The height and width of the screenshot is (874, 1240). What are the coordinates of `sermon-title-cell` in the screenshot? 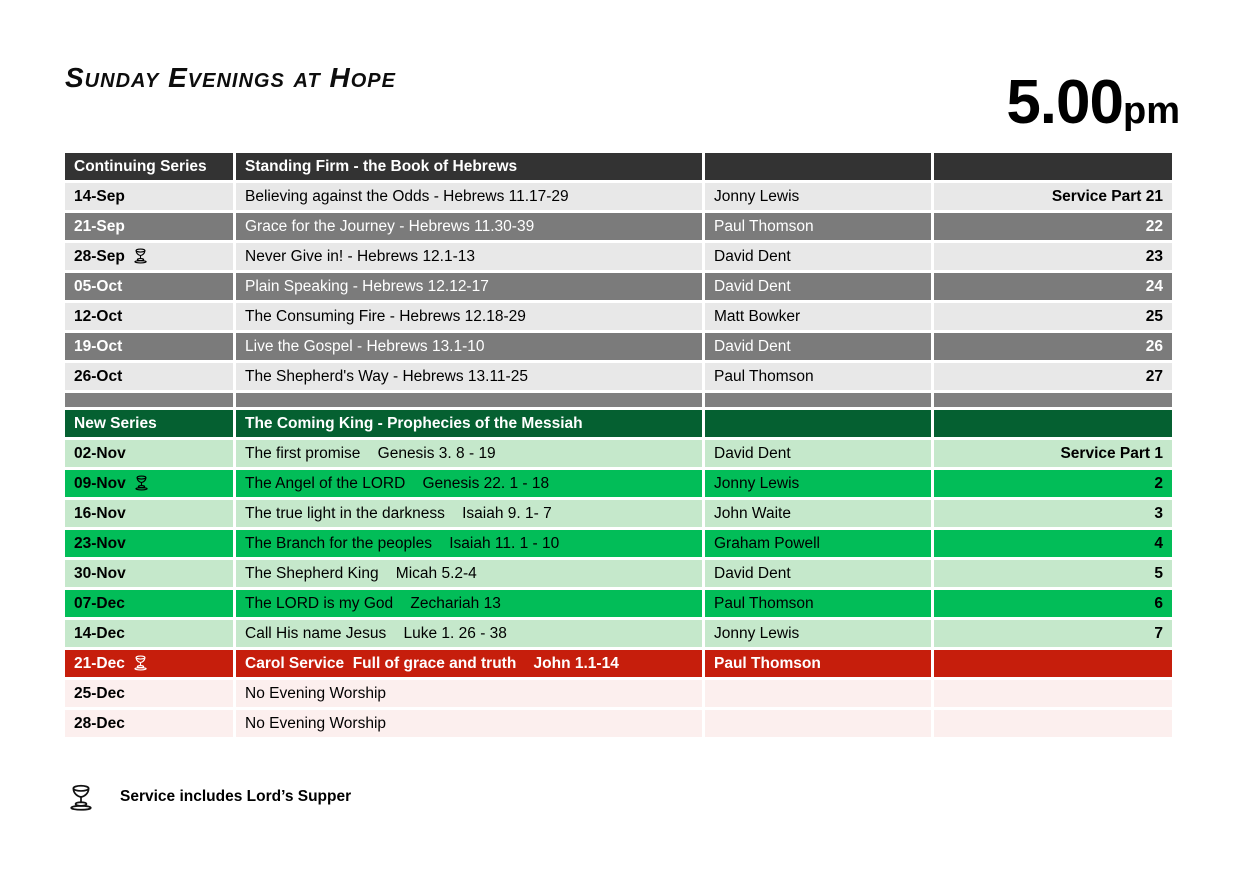 It's located at (469, 400).